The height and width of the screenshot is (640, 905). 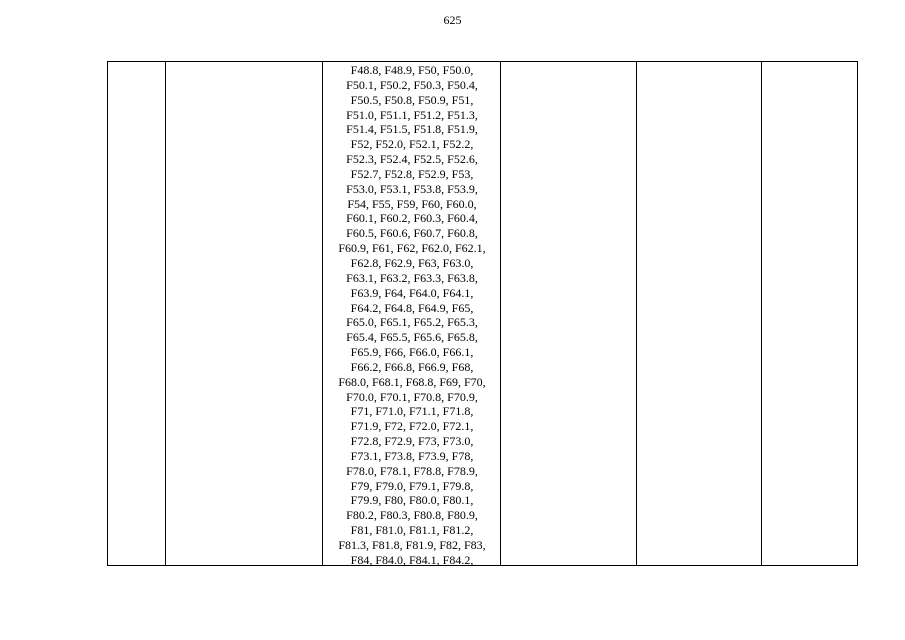 I want to click on cell-line: F65.9, F66, F66.0, F66.1,, so click(x=412, y=352).